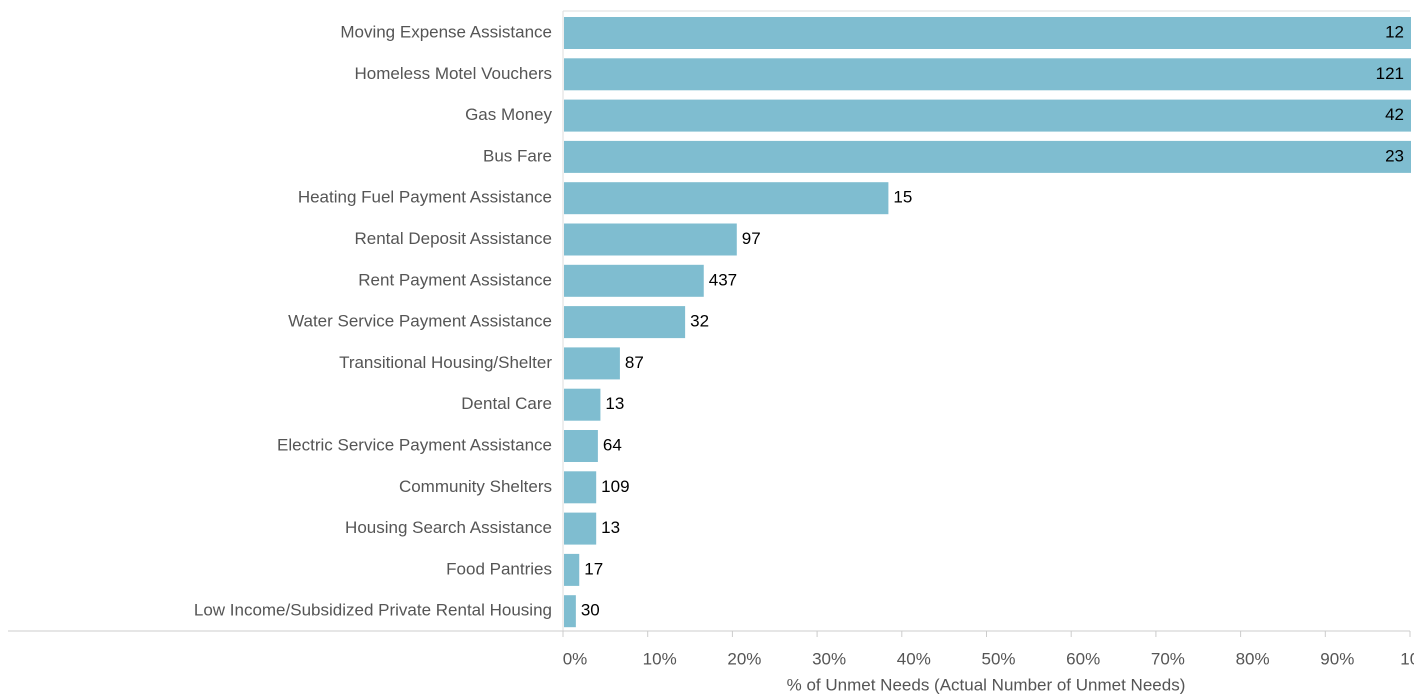 Image resolution: width=1414 pixels, height=694 pixels. What do you see at coordinates (744, 658) in the screenshot?
I see `x-tick-label: 20%` at bounding box center [744, 658].